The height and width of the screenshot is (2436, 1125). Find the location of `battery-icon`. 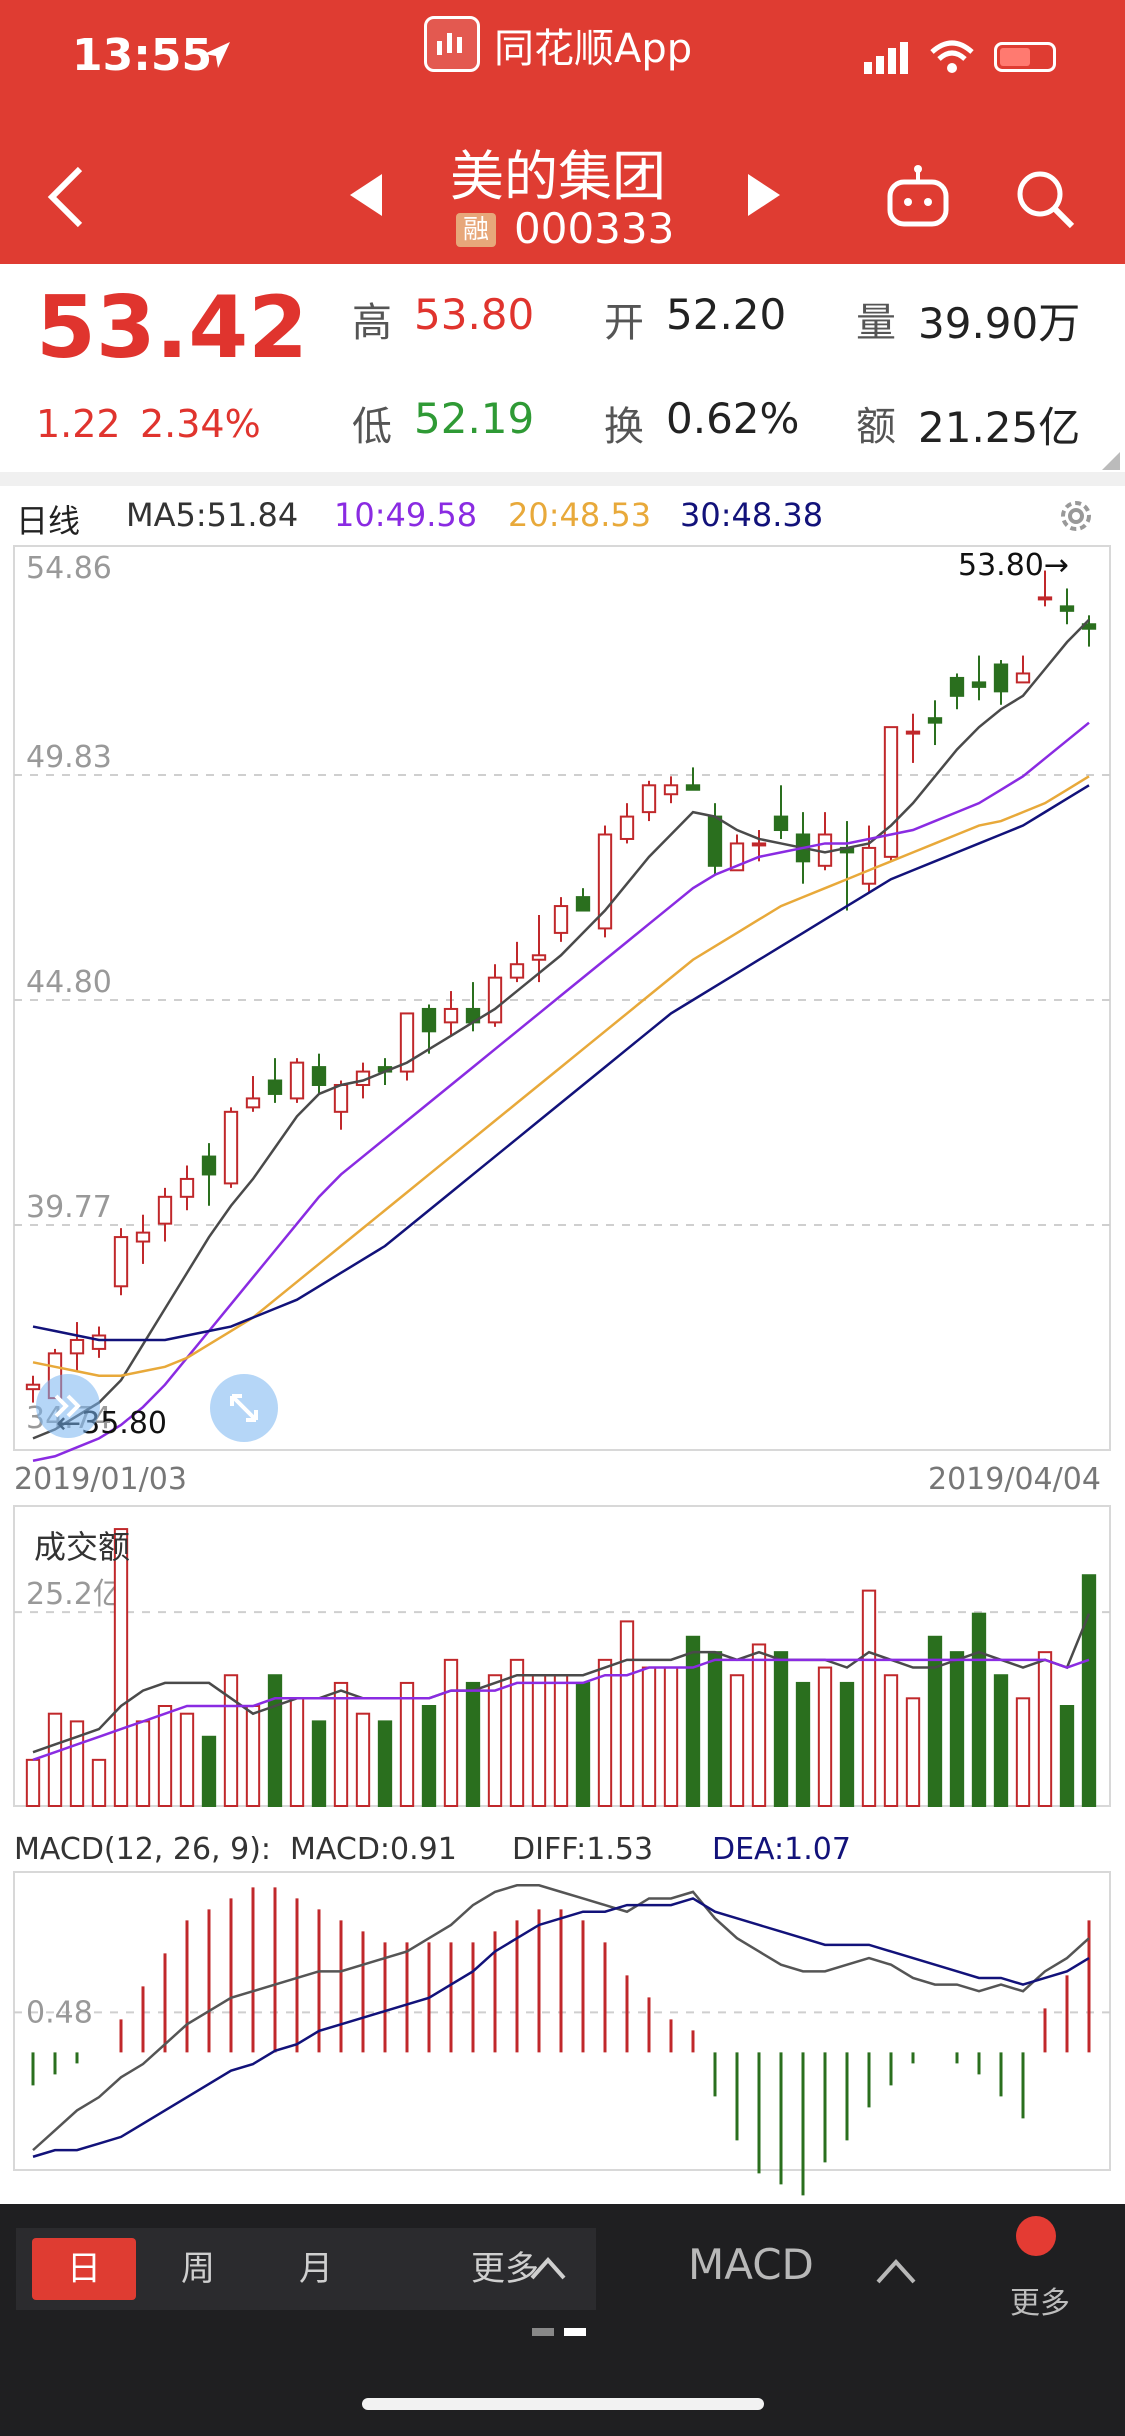

battery-icon is located at coordinates (1025, 57).